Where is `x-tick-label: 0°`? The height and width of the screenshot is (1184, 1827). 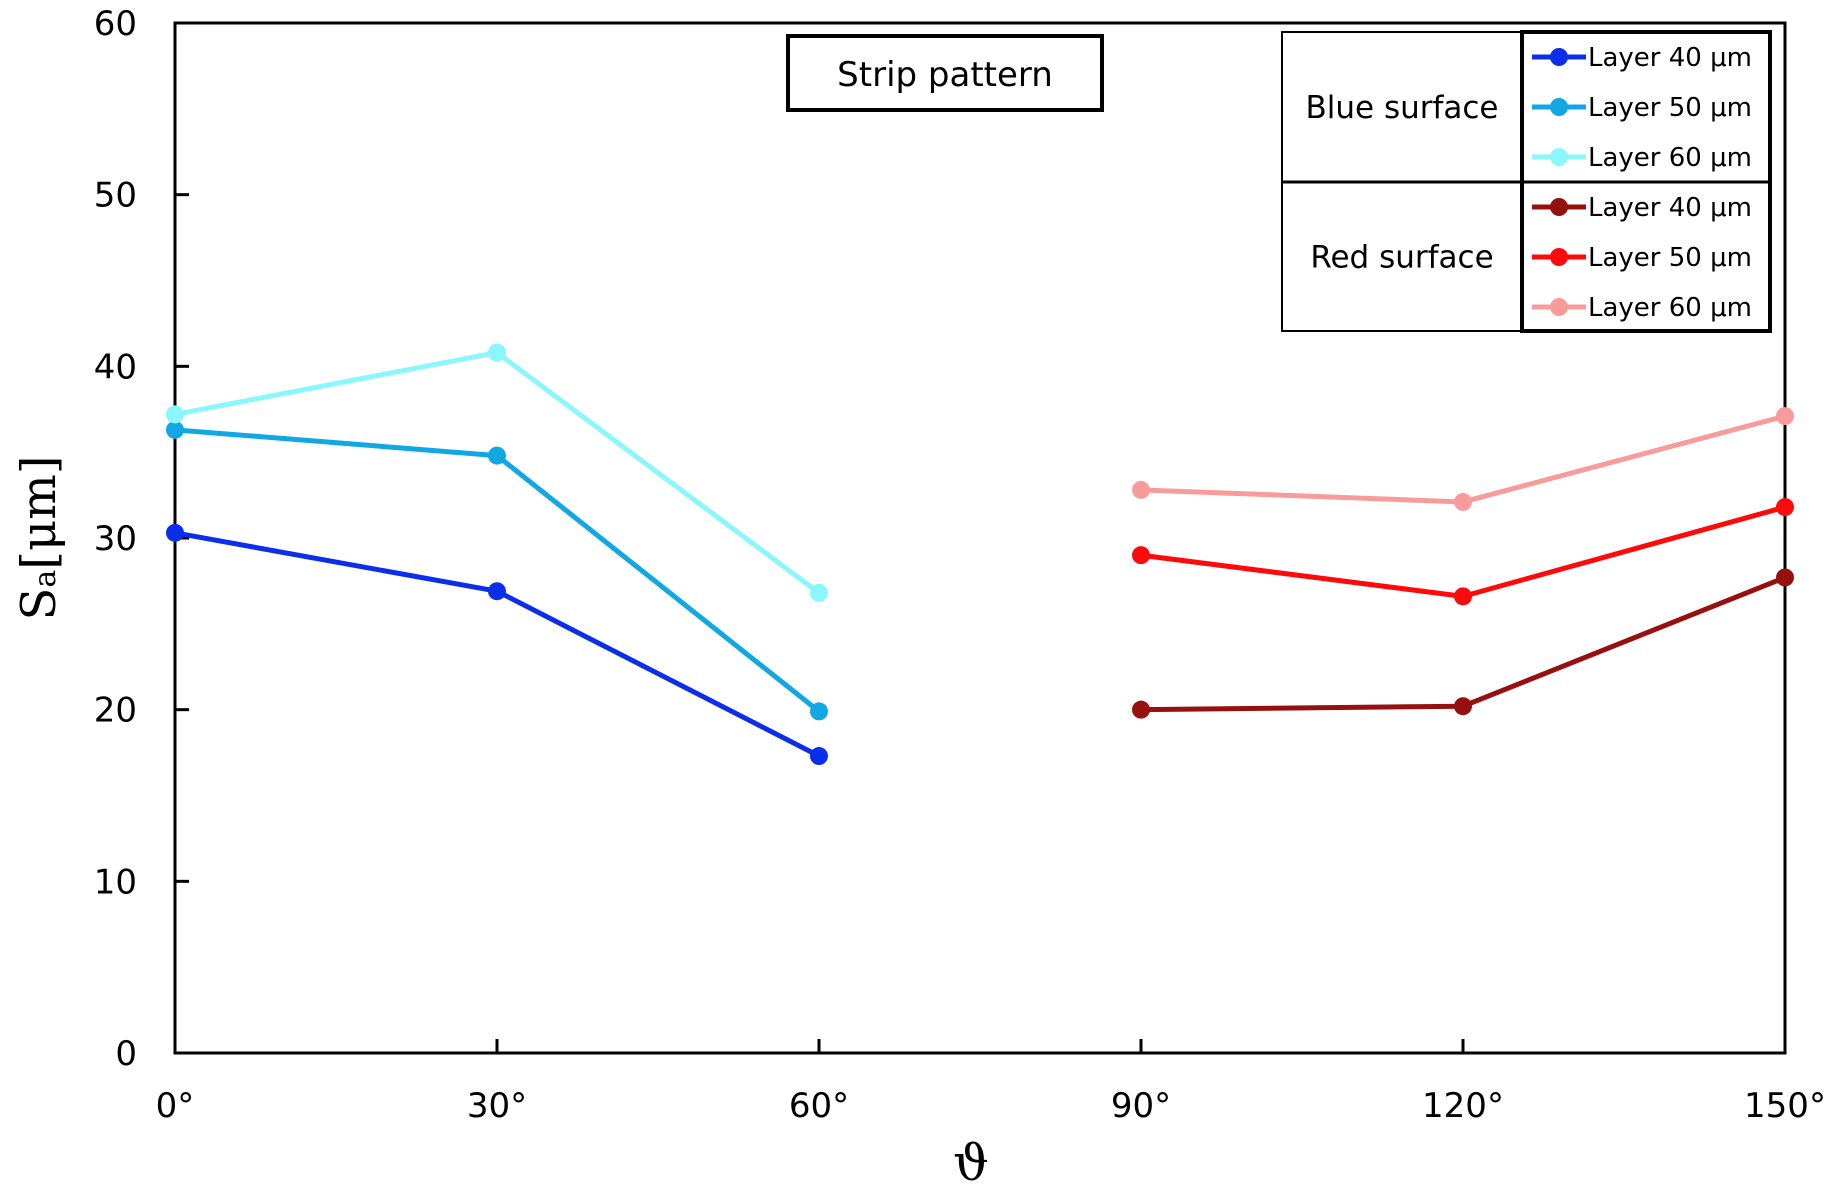 x-tick-label: 0° is located at coordinates (175, 1106).